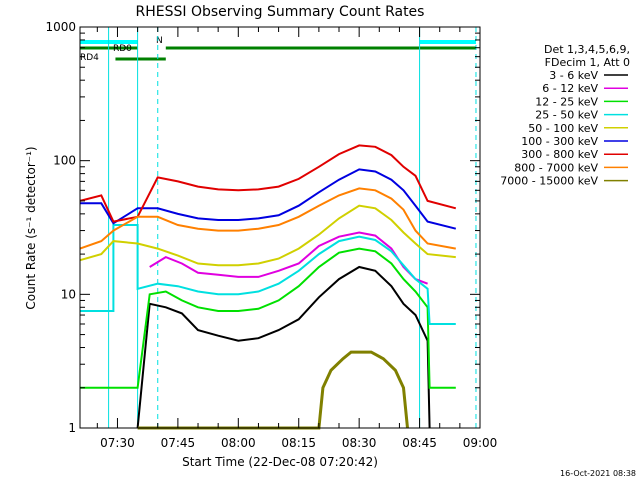 The height and width of the screenshot is (480, 640). Describe the element at coordinates (598, 473) in the screenshot. I see `footer-timestamp: 16-Oct-2021 08:38` at that location.